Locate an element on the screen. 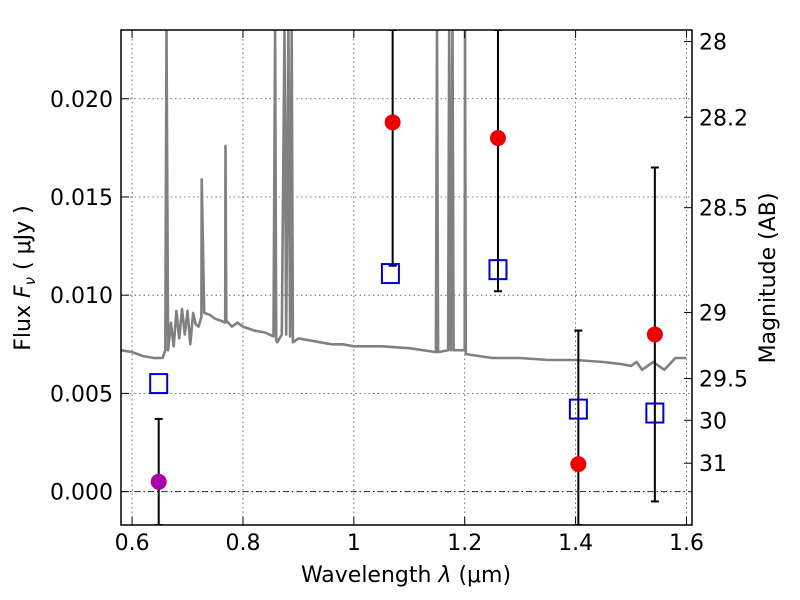 The image size is (800, 600). x-tick-label: 1.2 is located at coordinates (464, 543).